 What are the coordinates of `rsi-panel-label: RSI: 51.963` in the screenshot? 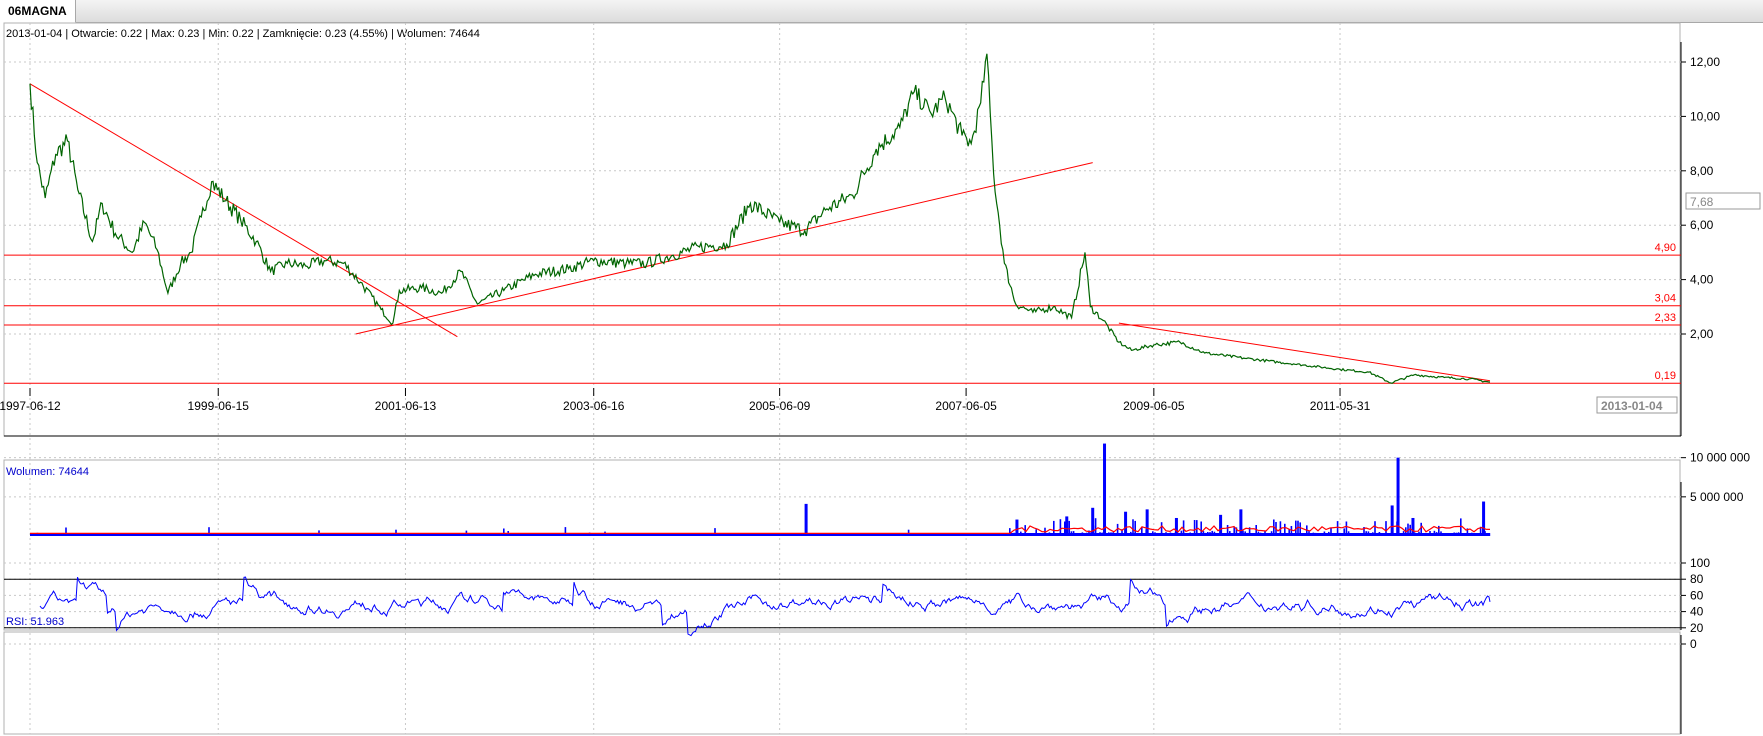 It's located at (35, 622).